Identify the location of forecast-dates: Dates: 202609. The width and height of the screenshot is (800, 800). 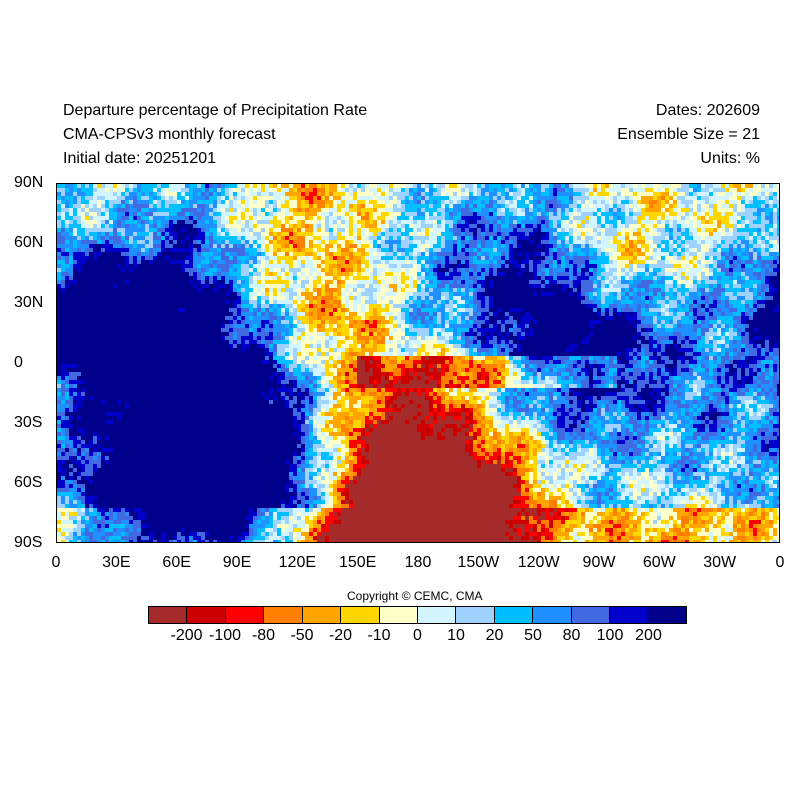
(707, 110).